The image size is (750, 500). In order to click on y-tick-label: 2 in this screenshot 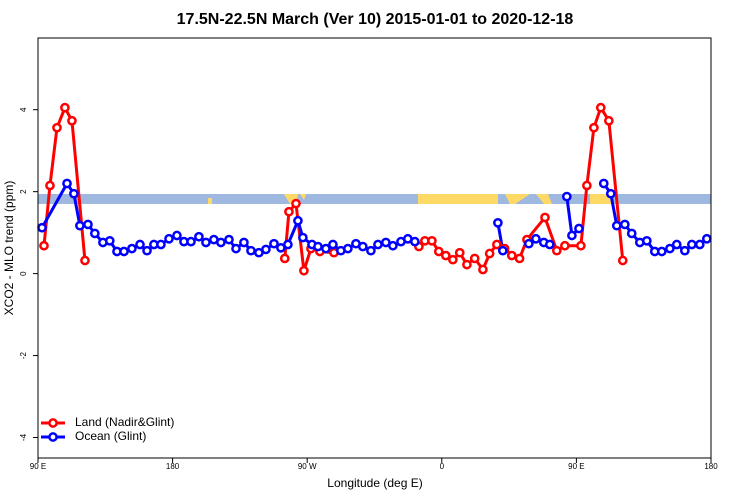, I will do `click(23, 191)`.